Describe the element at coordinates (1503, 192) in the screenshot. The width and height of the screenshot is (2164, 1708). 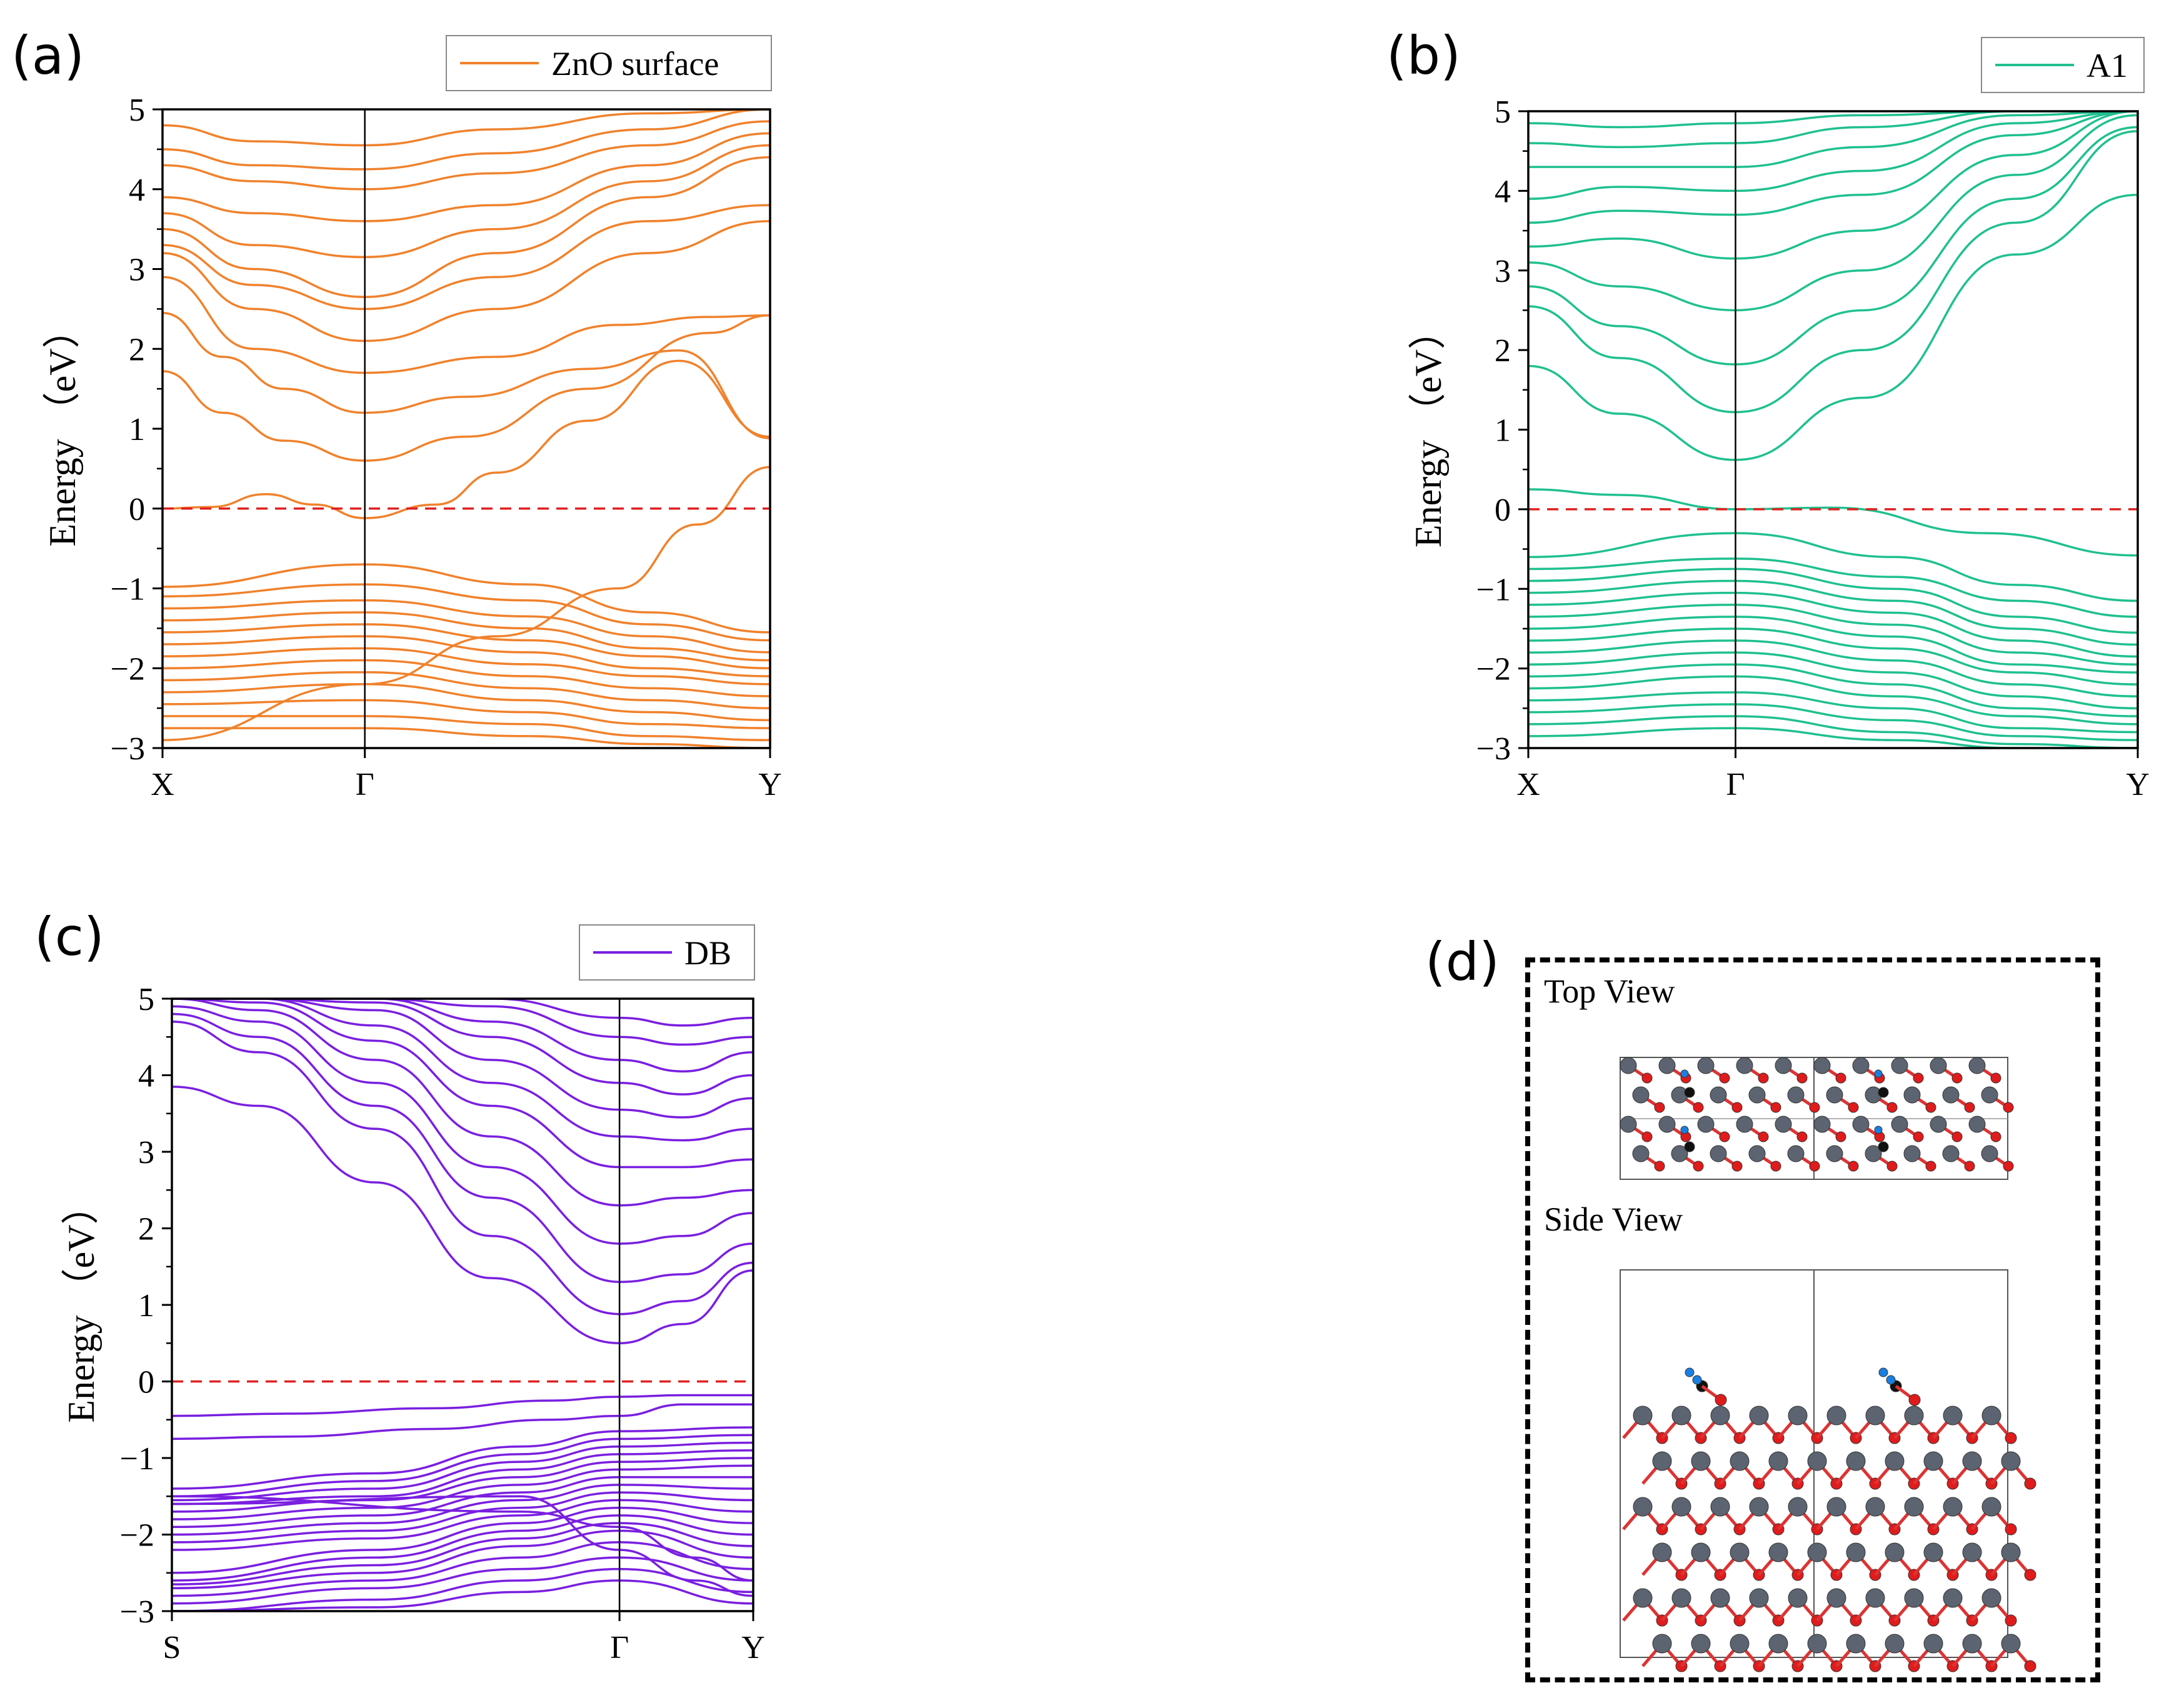
I see `y-tick-label-b-1: 4` at that location.